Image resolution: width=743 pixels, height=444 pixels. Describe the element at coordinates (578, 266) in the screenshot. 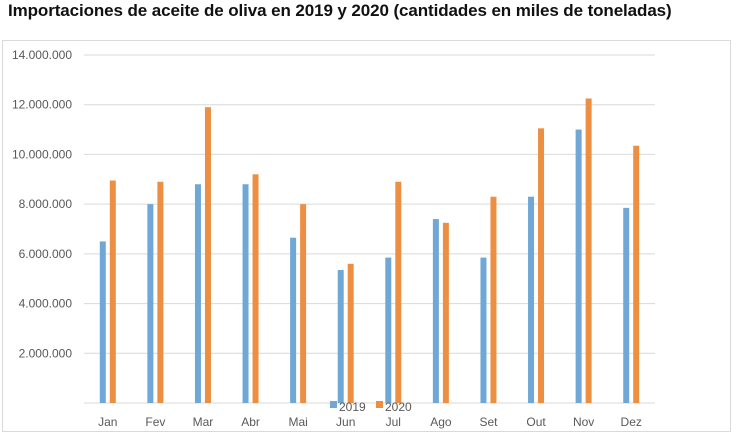

I see `bar-2019-nov` at that location.